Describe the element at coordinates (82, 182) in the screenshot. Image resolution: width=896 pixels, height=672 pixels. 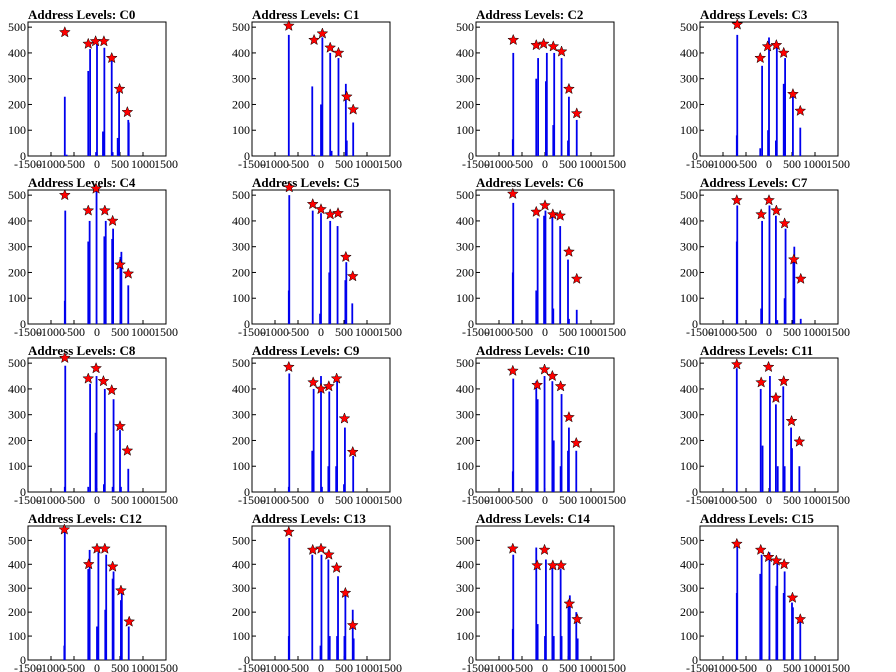
I see `panel-title: Address Levels: C4` at that location.